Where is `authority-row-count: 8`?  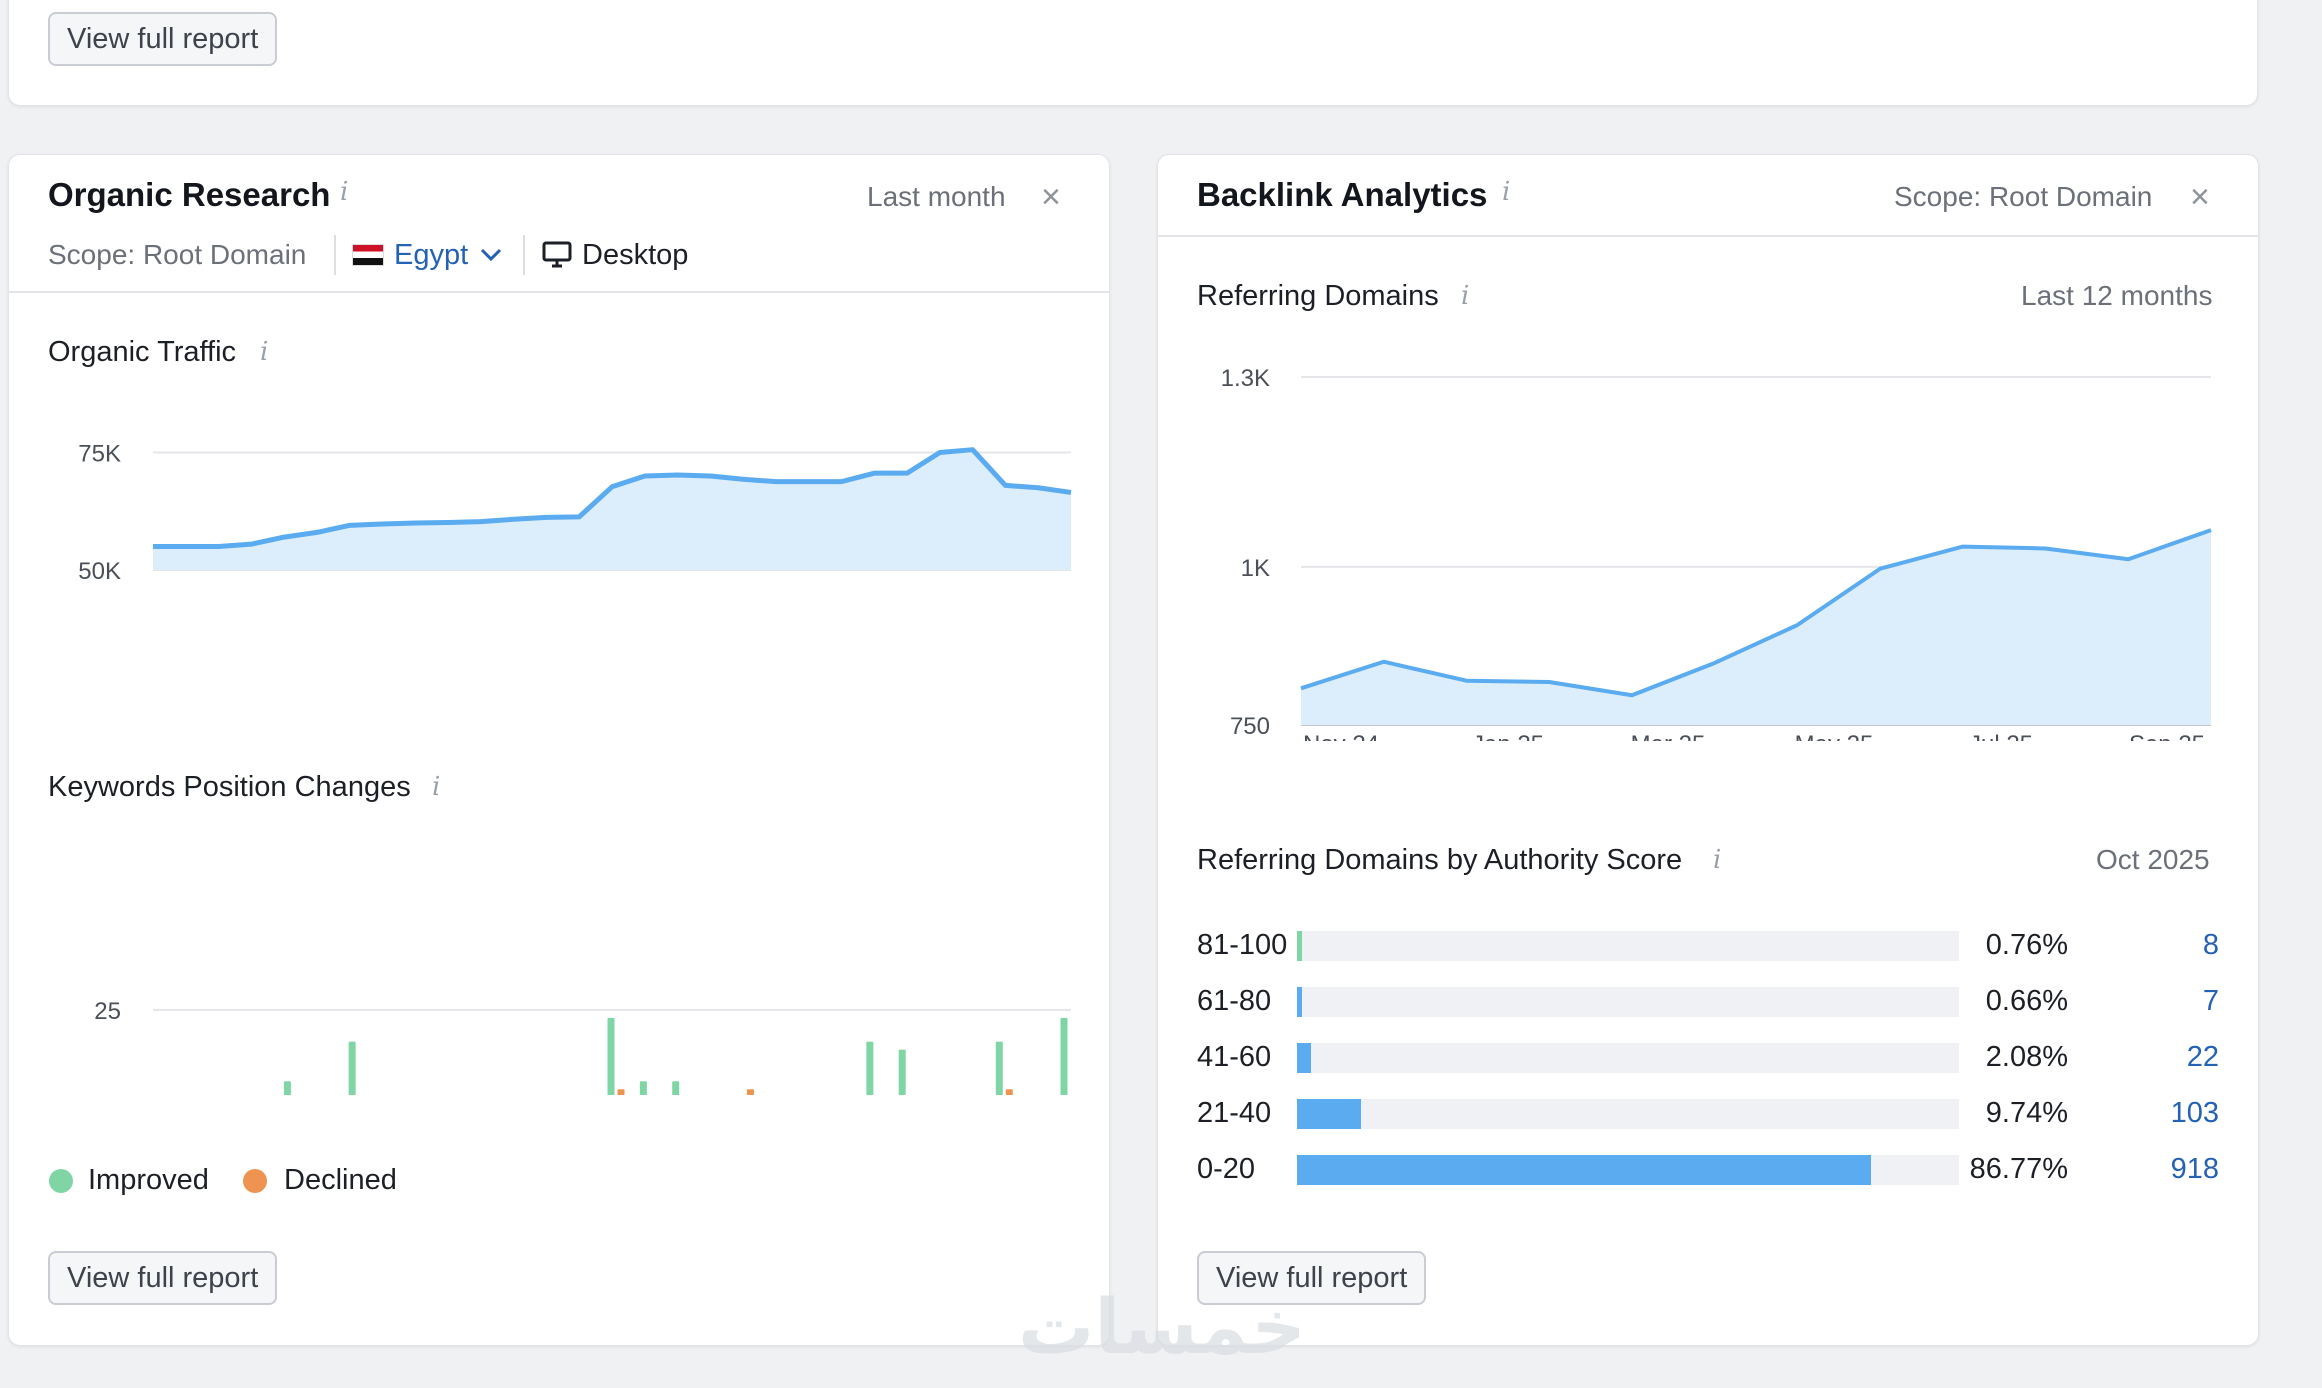 authority-row-count: 8 is located at coordinates (2210, 945).